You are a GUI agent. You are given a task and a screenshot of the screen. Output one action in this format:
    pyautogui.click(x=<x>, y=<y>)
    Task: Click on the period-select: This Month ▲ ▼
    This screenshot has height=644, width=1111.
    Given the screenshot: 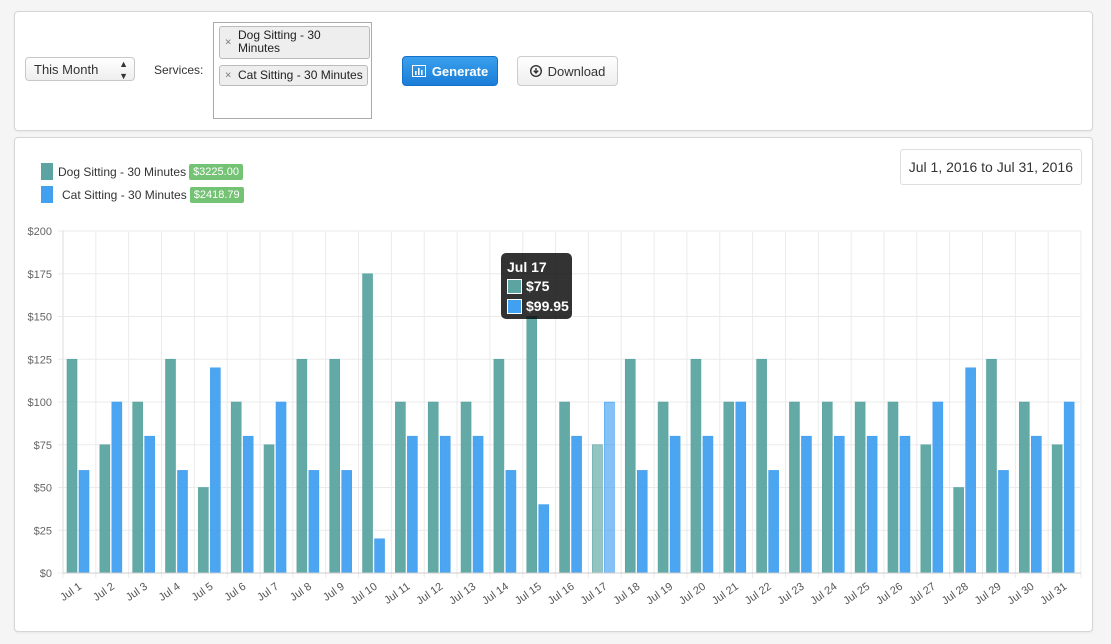 What is the action you would take?
    pyautogui.click(x=80, y=69)
    